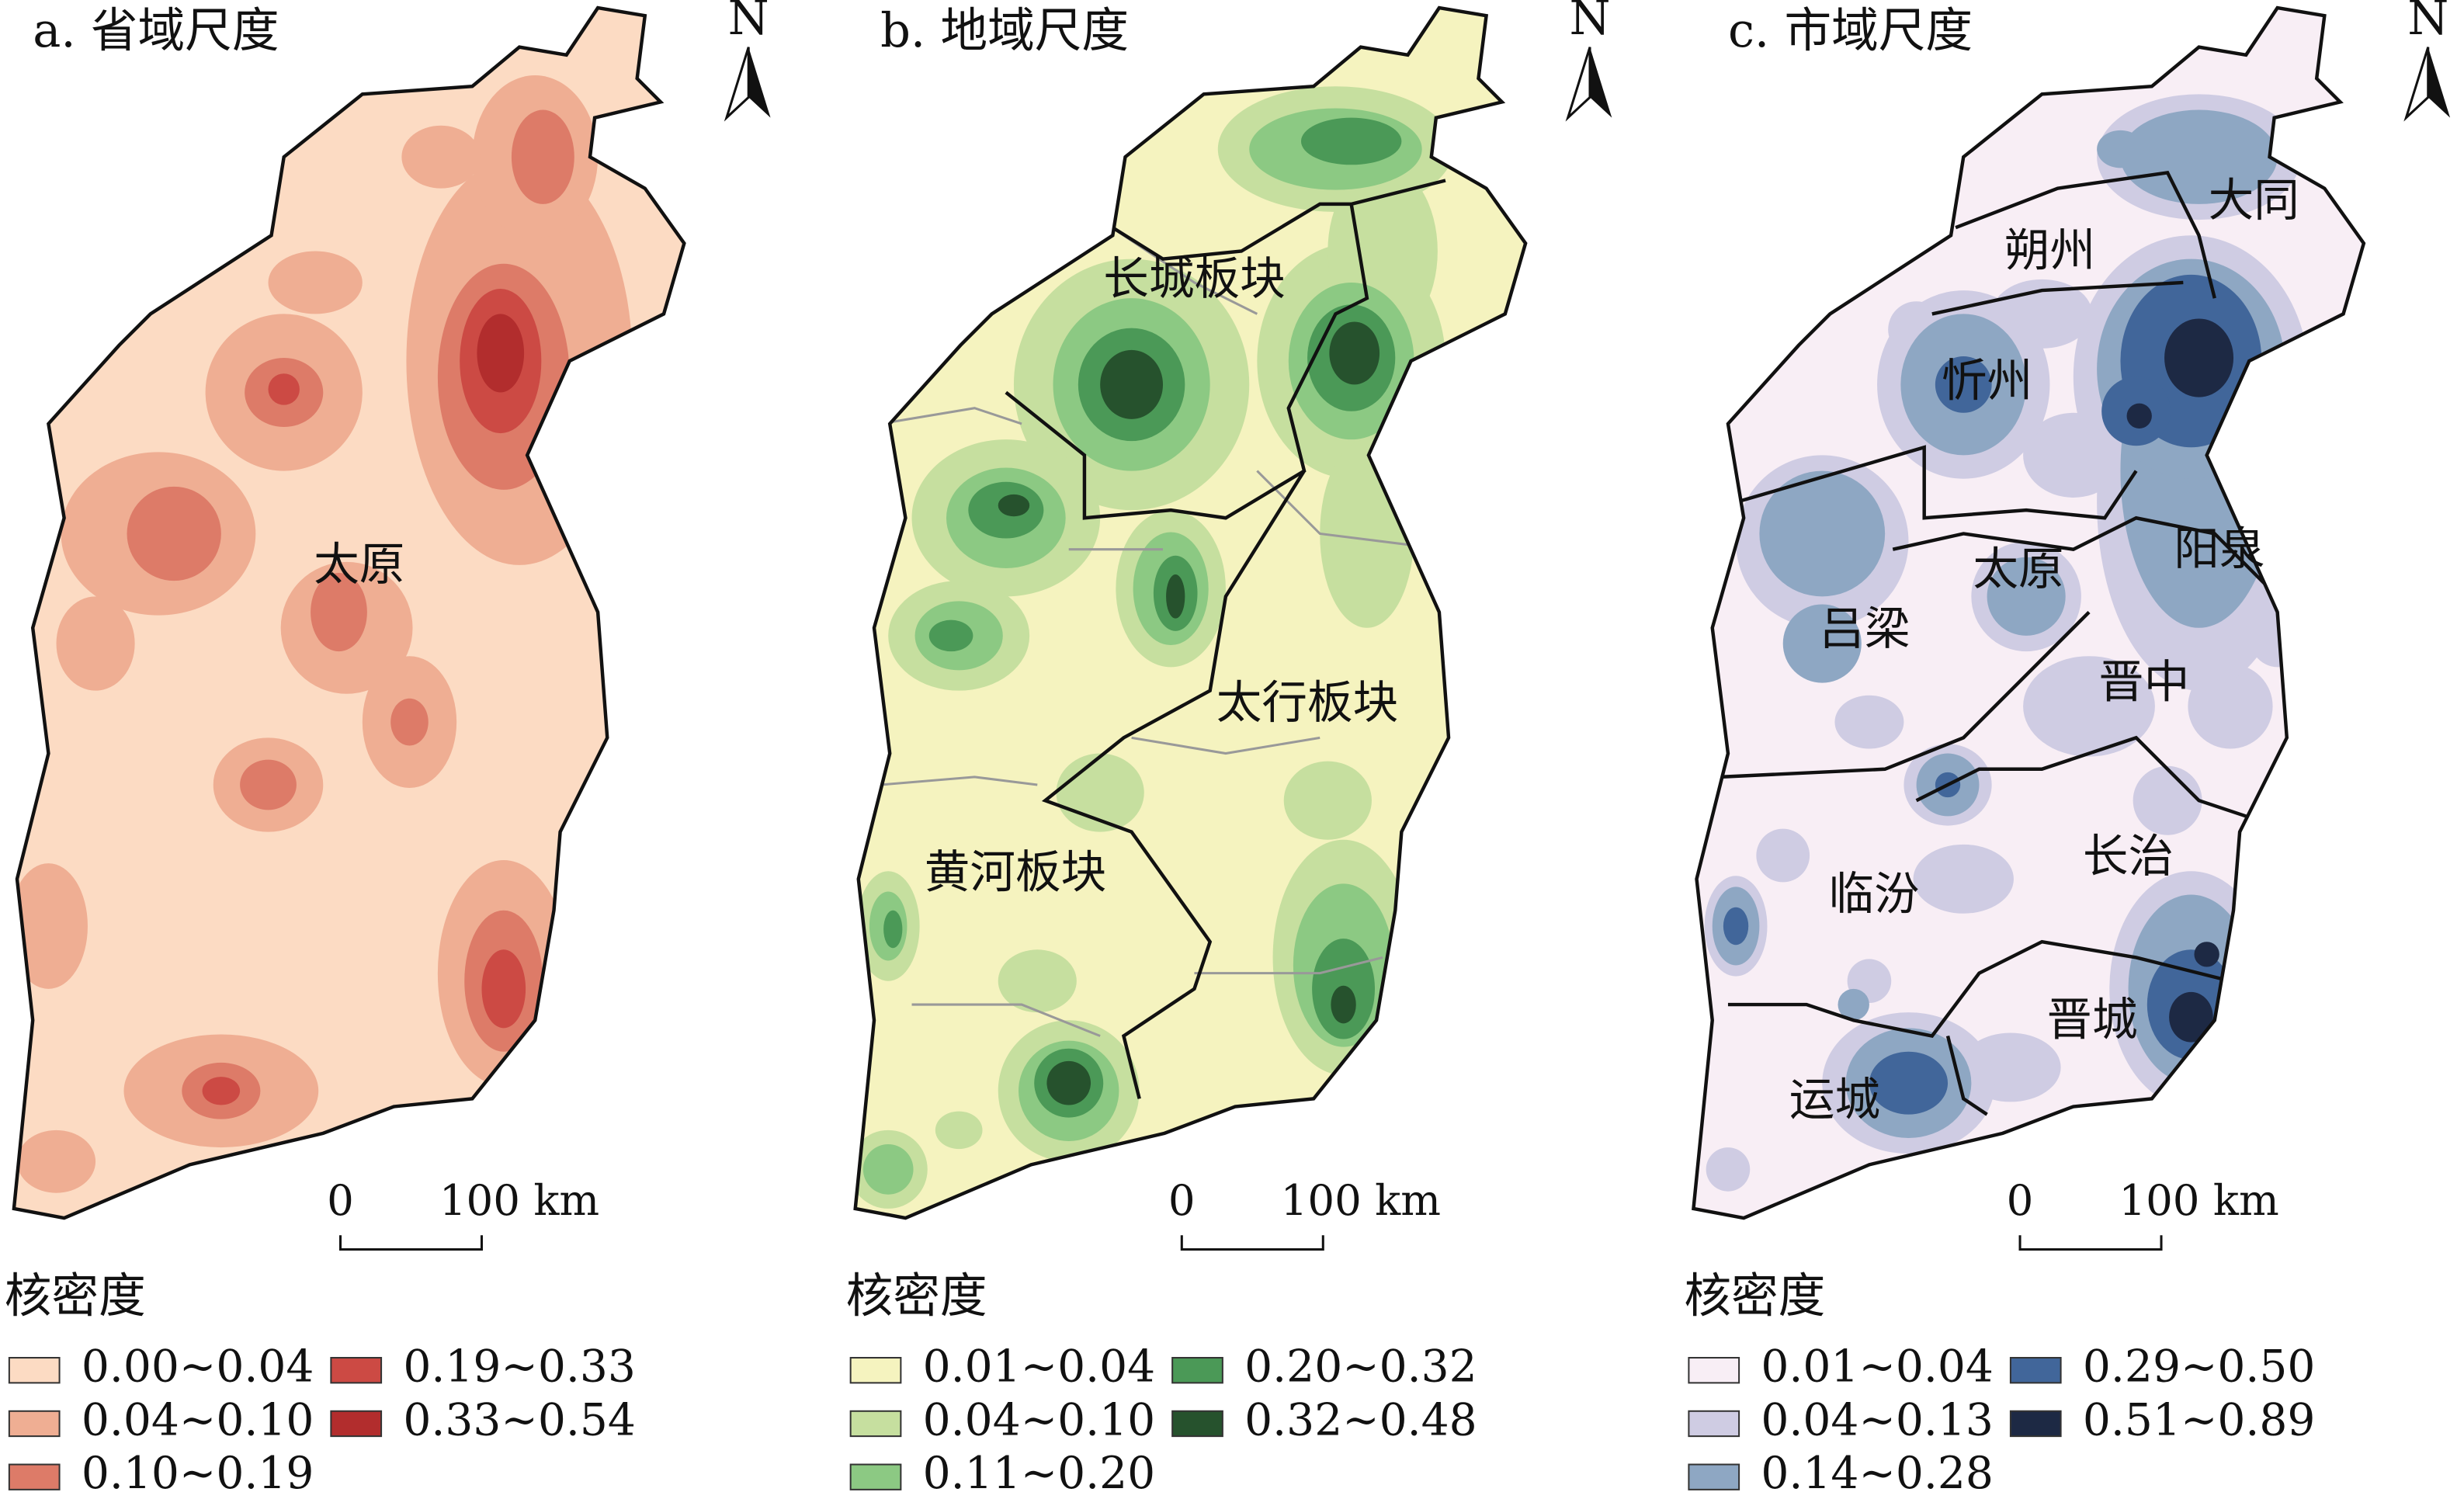 The height and width of the screenshot is (1499, 2464). Describe the element at coordinates (1194, 278) in the screenshot. I see `place-label: 长城板块` at that location.